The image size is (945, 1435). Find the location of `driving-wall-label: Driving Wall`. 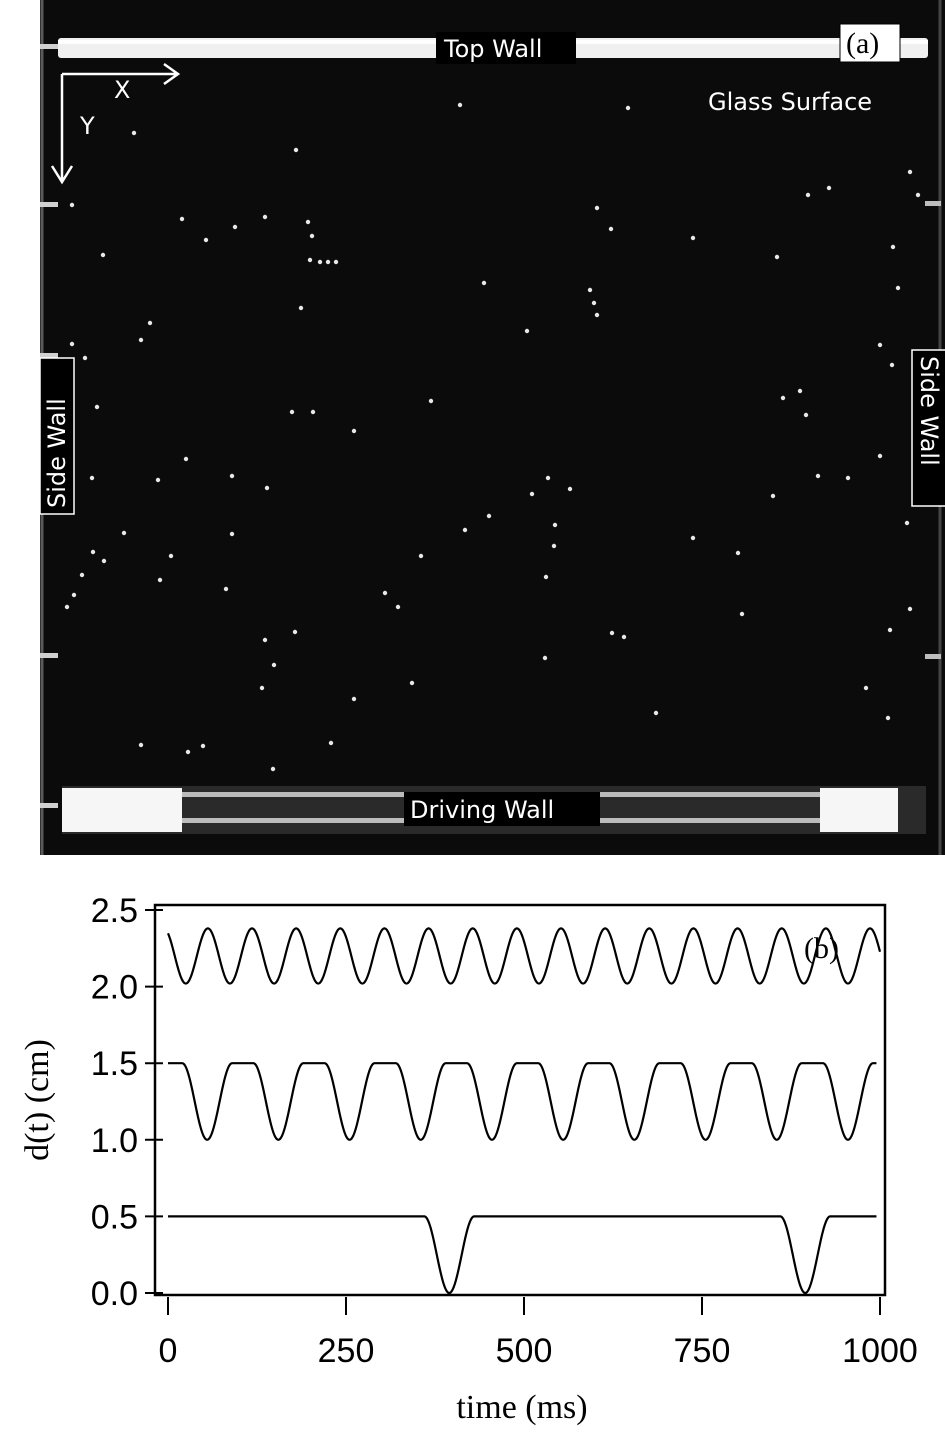

driving-wall-label: Driving Wall is located at coordinates (482, 810).